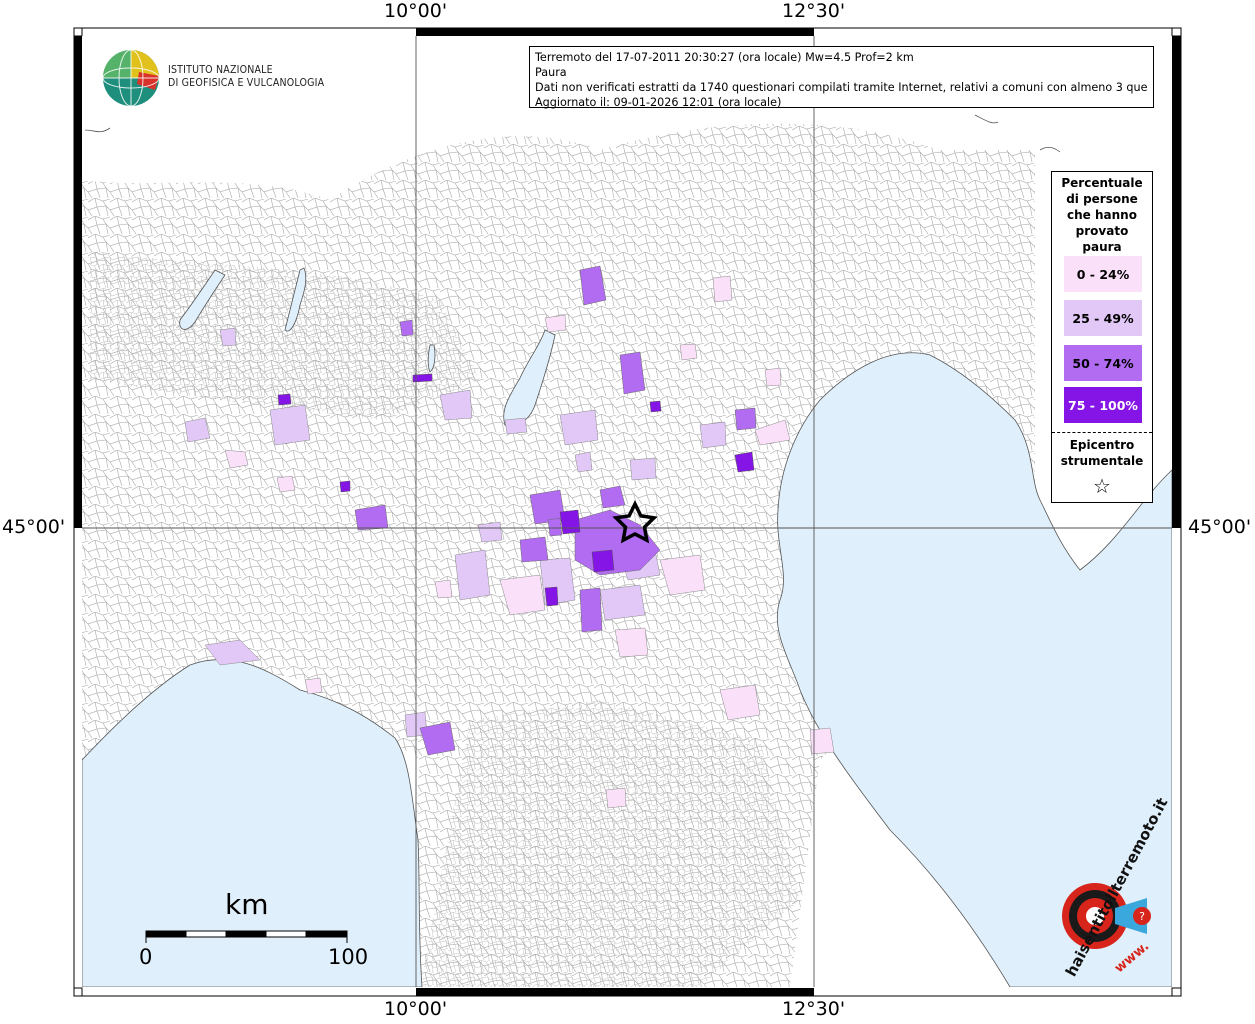  I want to click on legend-title-line: provato, so click(1102, 231).